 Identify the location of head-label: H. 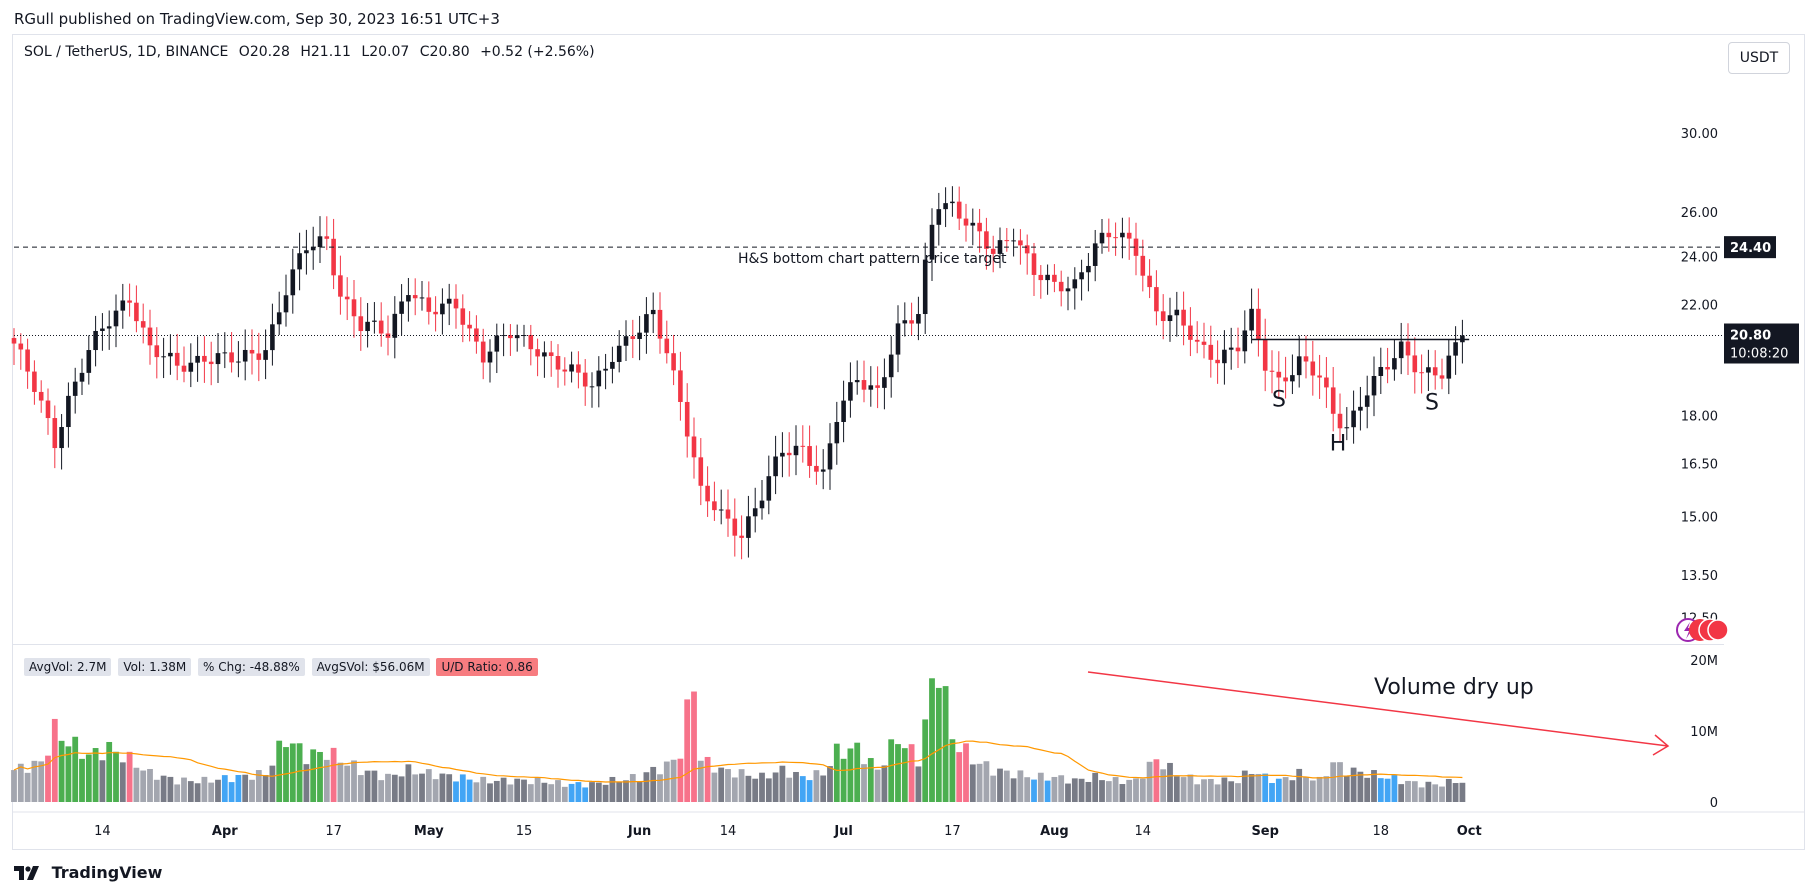
(1338, 443).